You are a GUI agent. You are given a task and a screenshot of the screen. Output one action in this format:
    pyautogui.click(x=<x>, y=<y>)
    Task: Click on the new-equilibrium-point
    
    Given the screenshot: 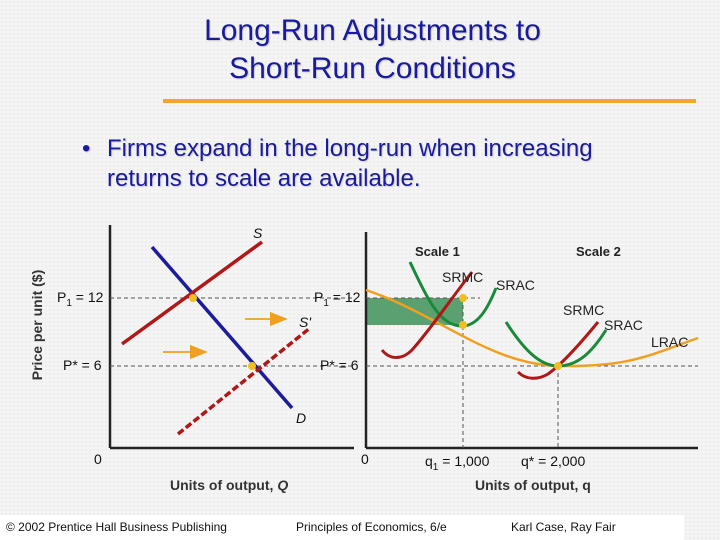 What is the action you would take?
    pyautogui.click(x=252, y=366)
    